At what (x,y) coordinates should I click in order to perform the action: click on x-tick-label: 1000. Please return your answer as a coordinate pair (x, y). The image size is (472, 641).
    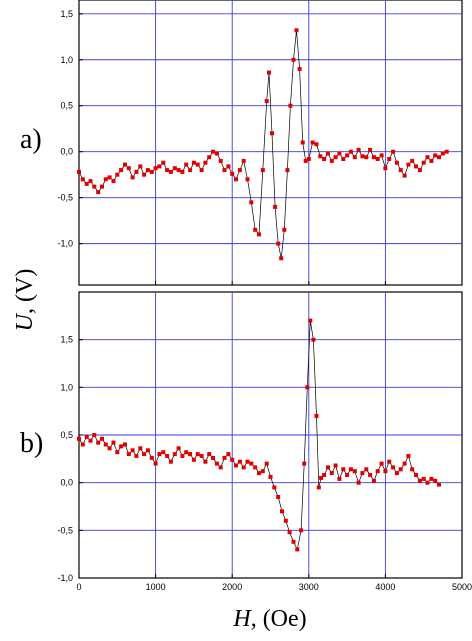
    Looking at the image, I should click on (156, 587).